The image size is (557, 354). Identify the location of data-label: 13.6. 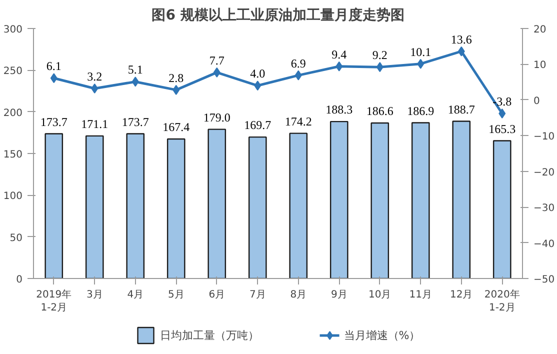
(461, 39).